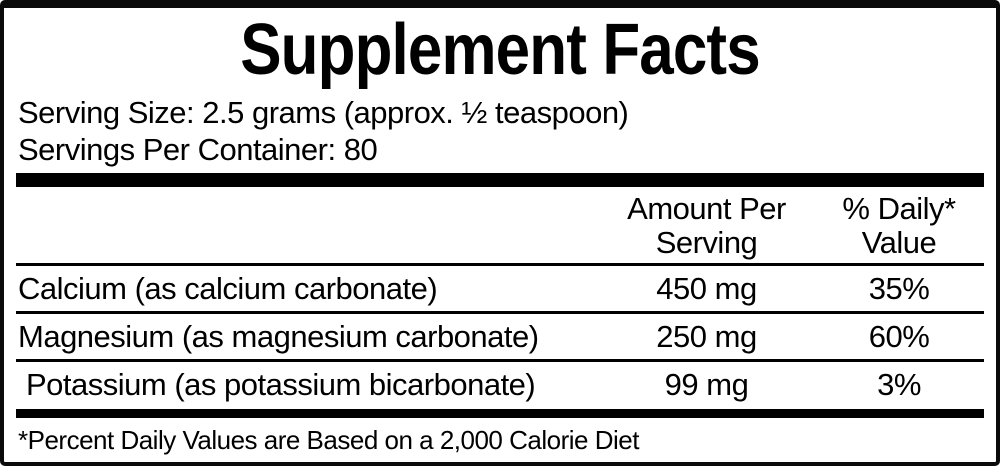 This screenshot has height=466, width=1000. Describe the element at coordinates (706, 384) in the screenshot. I see `nutrient-amount: 99 mg` at that location.